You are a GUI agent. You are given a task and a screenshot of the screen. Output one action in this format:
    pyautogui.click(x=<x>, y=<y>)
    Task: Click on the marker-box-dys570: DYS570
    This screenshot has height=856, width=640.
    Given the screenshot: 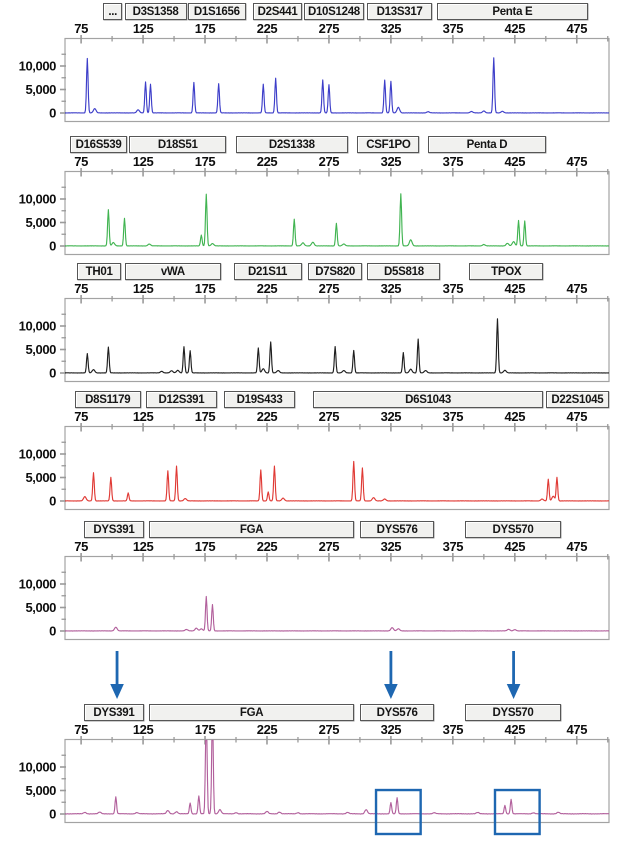 What is the action you would take?
    pyautogui.click(x=513, y=712)
    